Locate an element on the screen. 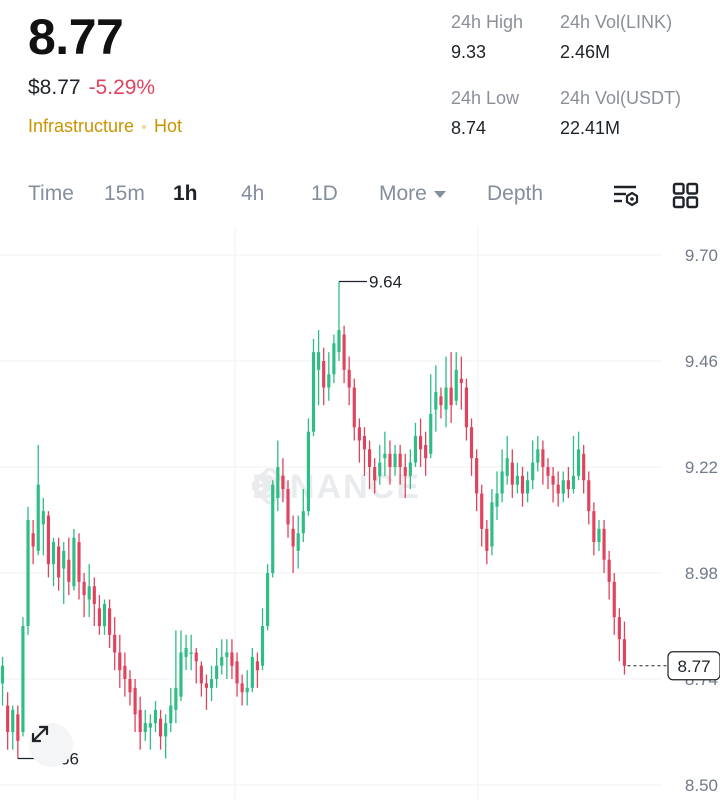 The image size is (720, 800). grid-layout-icon is located at coordinates (686, 196).